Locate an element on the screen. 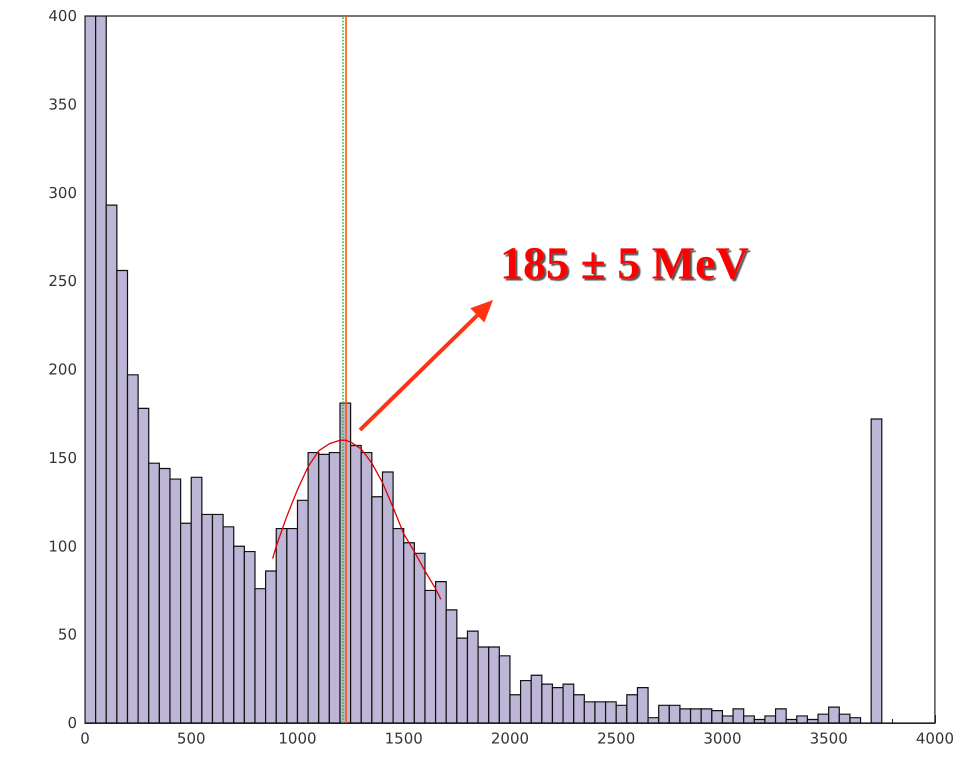 This screenshot has height=761, width=965. y-tick-label: 100 is located at coordinates (62, 546).